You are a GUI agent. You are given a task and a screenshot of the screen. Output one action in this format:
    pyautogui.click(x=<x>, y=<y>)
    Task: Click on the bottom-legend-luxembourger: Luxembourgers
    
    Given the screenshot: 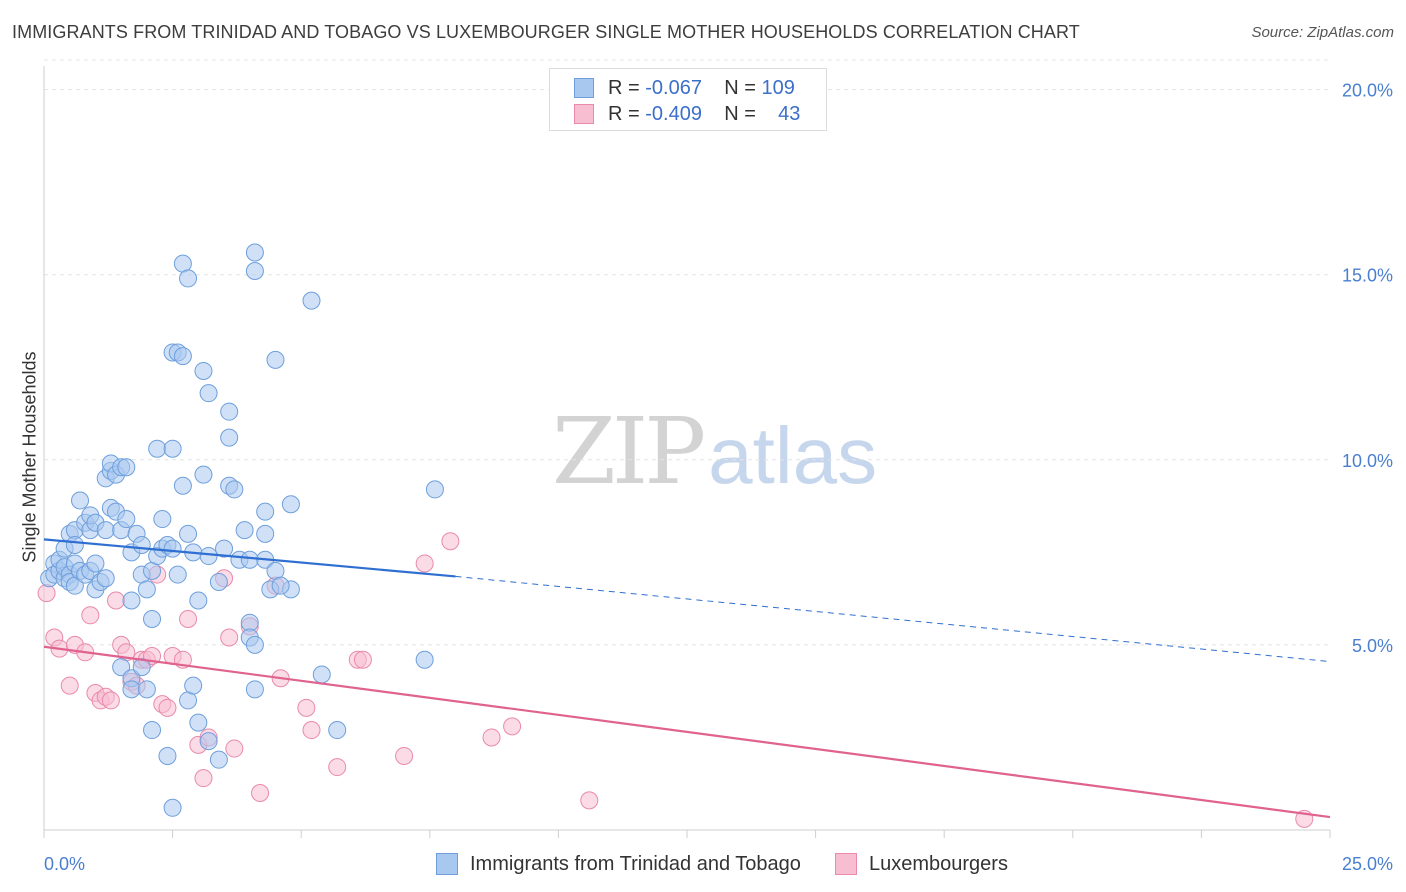 What is the action you would take?
    pyautogui.click(x=921, y=864)
    